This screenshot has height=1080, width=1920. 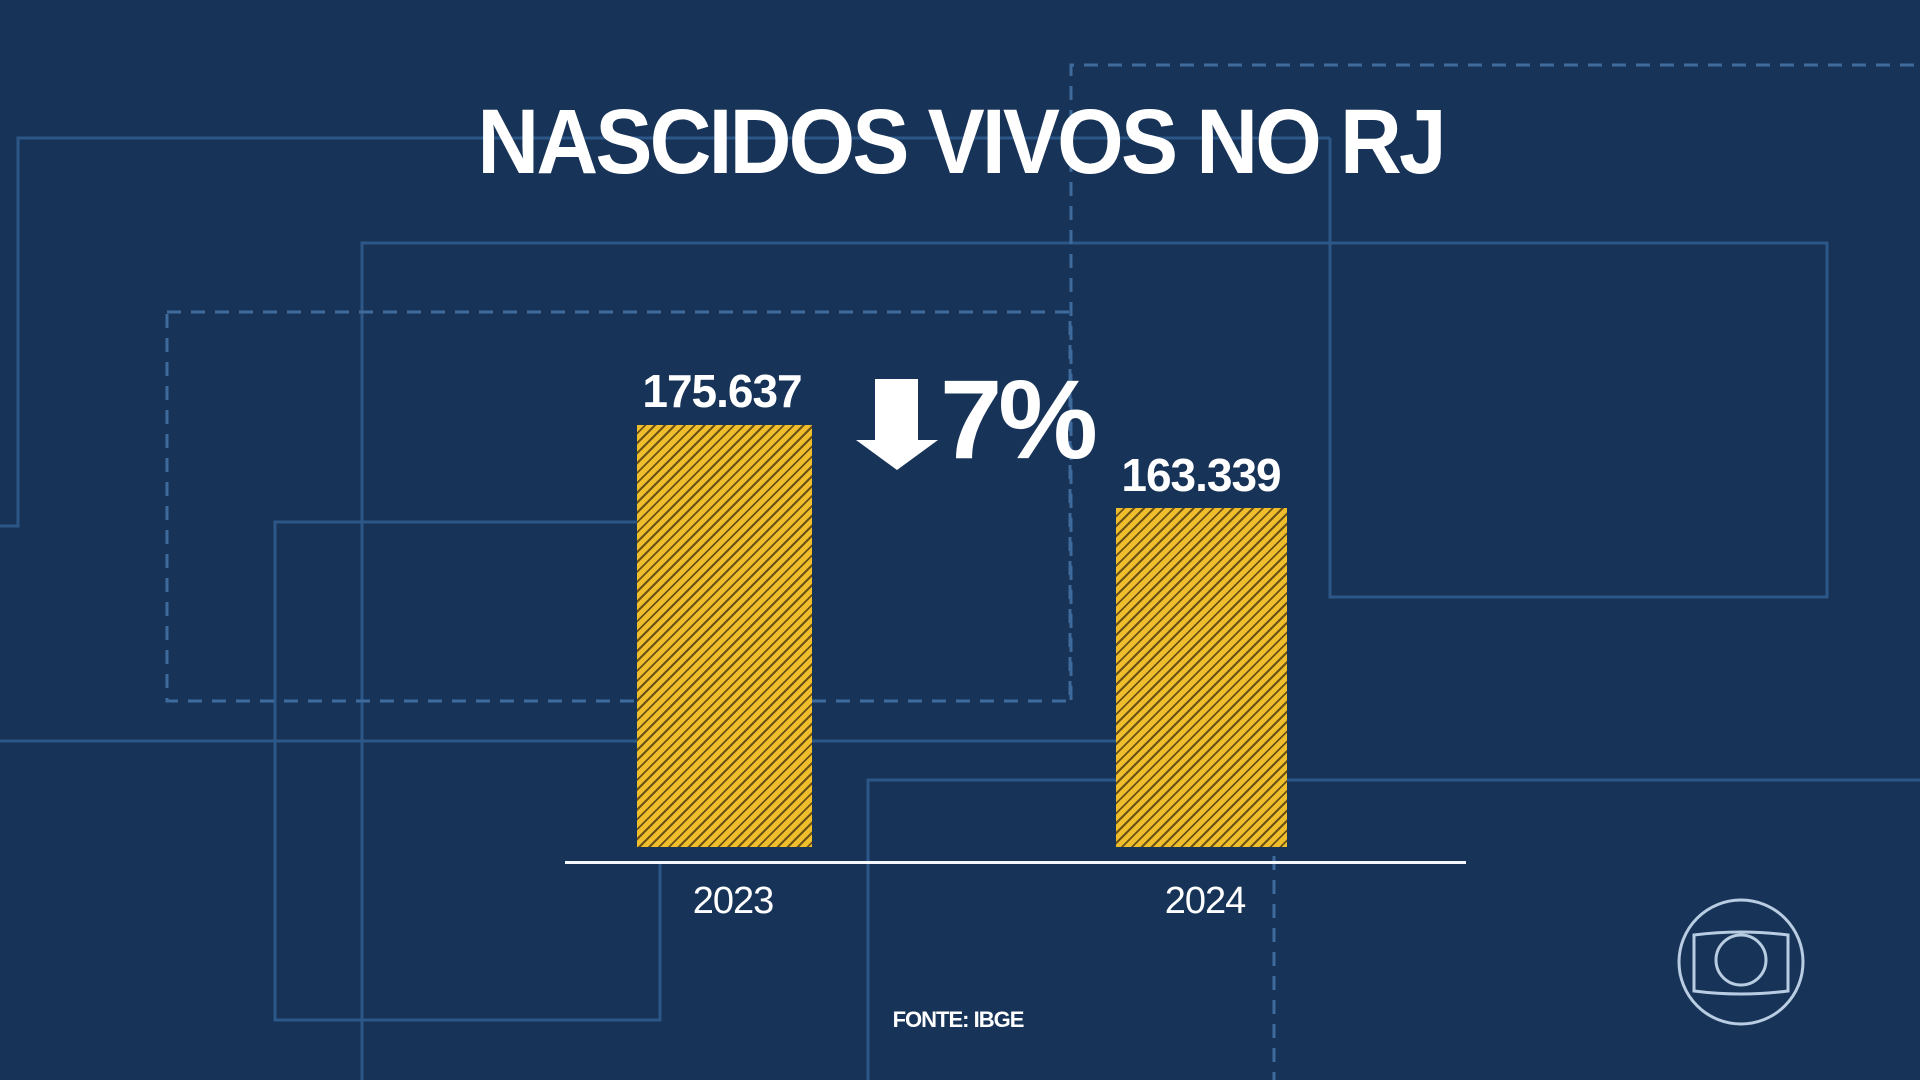 What do you see at coordinates (724, 636) in the screenshot?
I see `bar-2023` at bounding box center [724, 636].